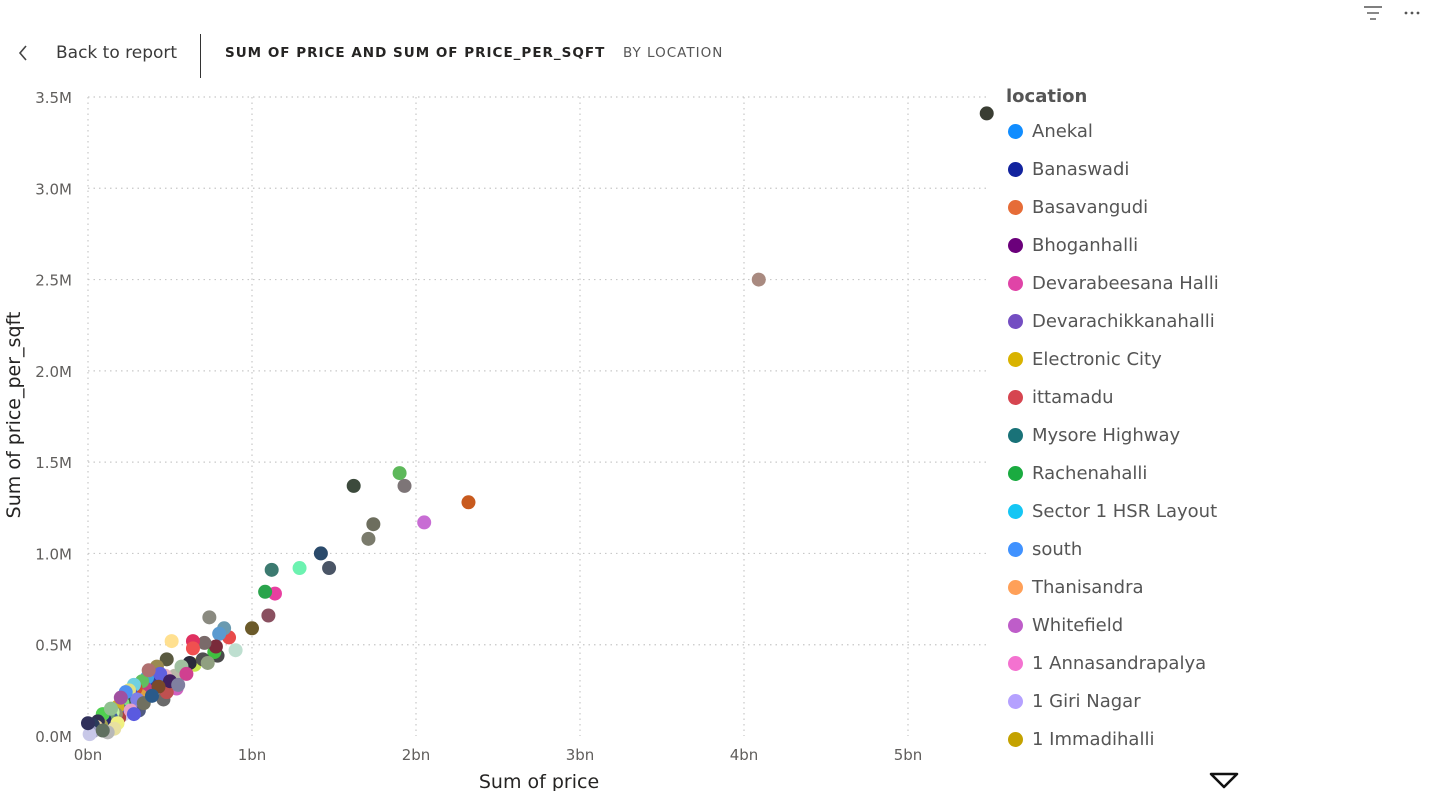 This screenshot has height=795, width=1437. What do you see at coordinates (53, 372) in the screenshot?
I see `y-tick-label: 2.0M` at bounding box center [53, 372].